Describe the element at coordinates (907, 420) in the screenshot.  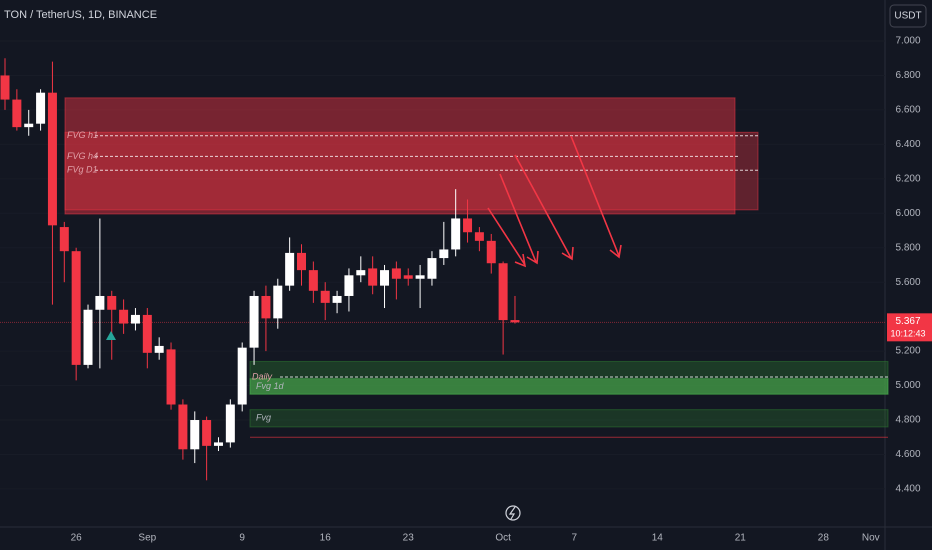
I see `y-tick-label: 4.800` at that location.